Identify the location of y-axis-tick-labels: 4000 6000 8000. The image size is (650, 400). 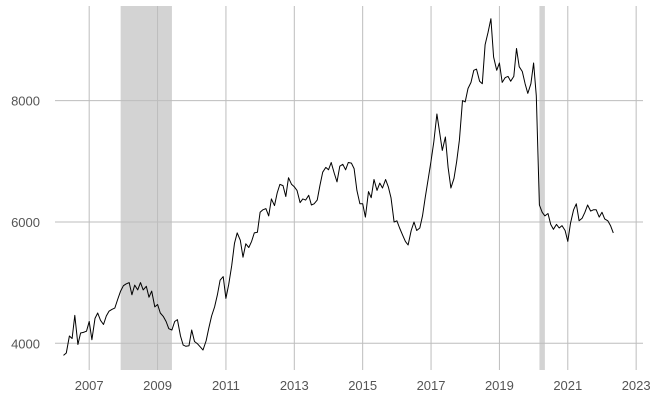
(25, 223).